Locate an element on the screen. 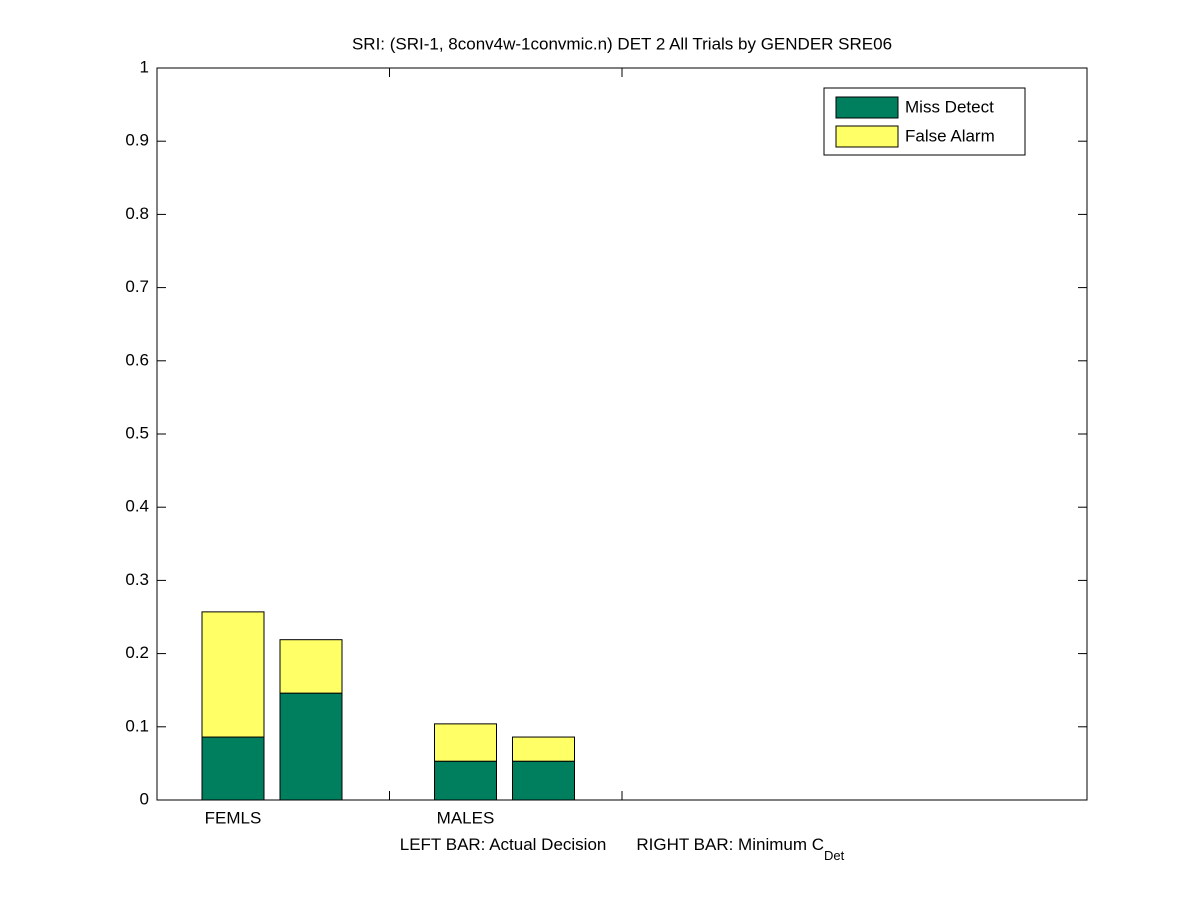  y-tick-label: 0.8 is located at coordinates (137, 213).